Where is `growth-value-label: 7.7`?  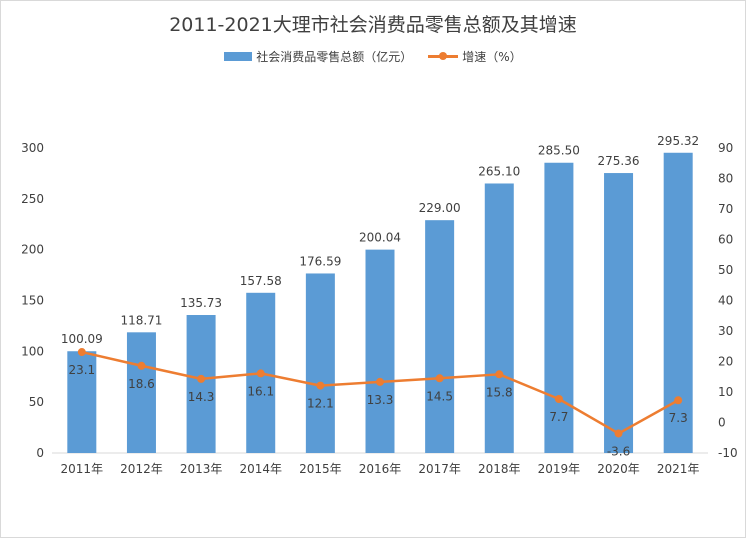 growth-value-label: 7.7 is located at coordinates (558, 417).